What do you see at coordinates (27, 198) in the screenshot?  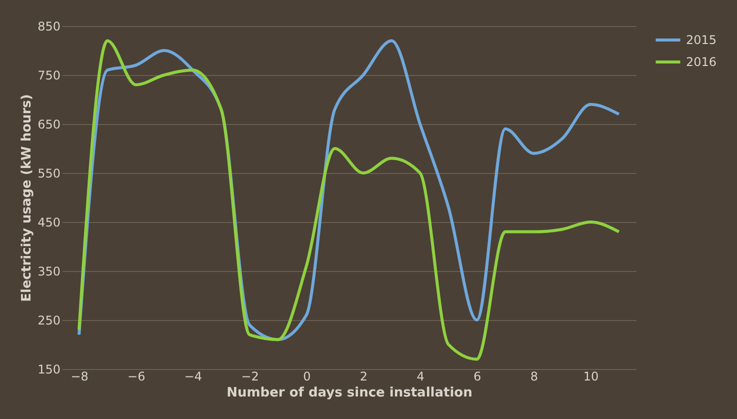 I see `y-axis-title: Electricity usage (kW hours)` at bounding box center [27, 198].